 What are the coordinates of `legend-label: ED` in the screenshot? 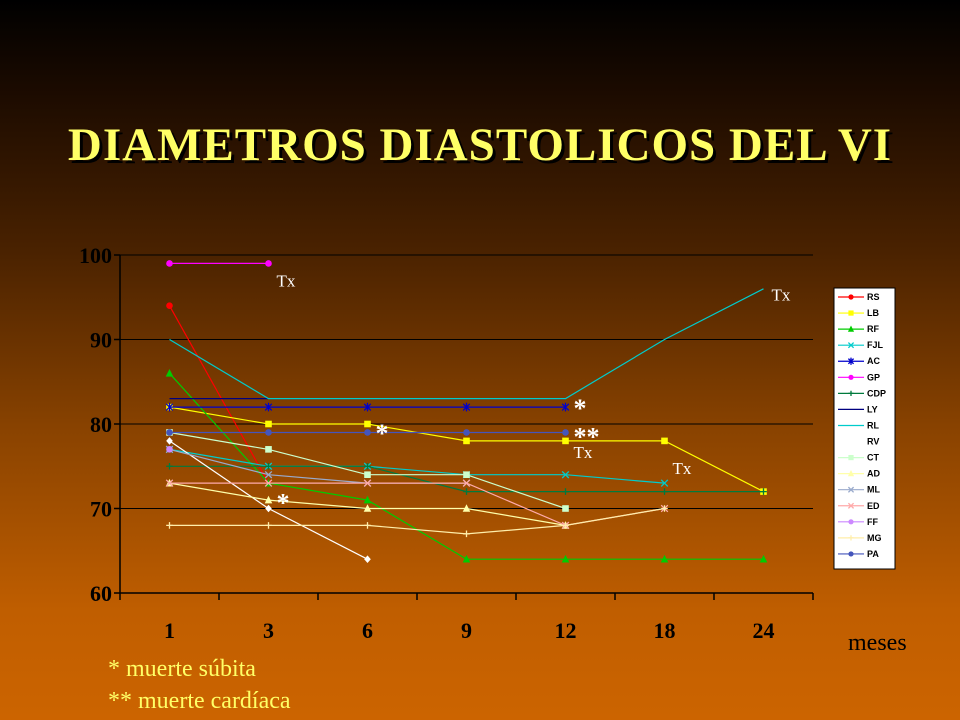 It's located at (873, 506).